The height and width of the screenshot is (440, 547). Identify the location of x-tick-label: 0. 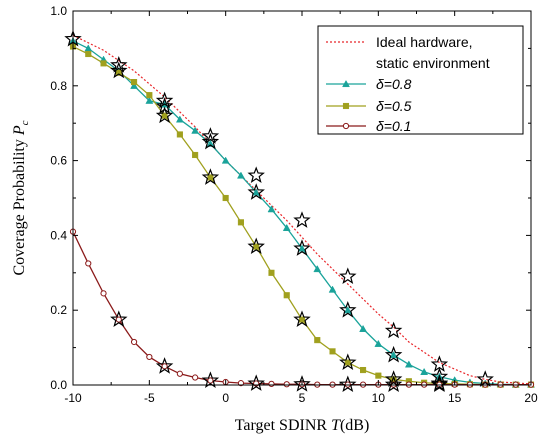
(225, 398).